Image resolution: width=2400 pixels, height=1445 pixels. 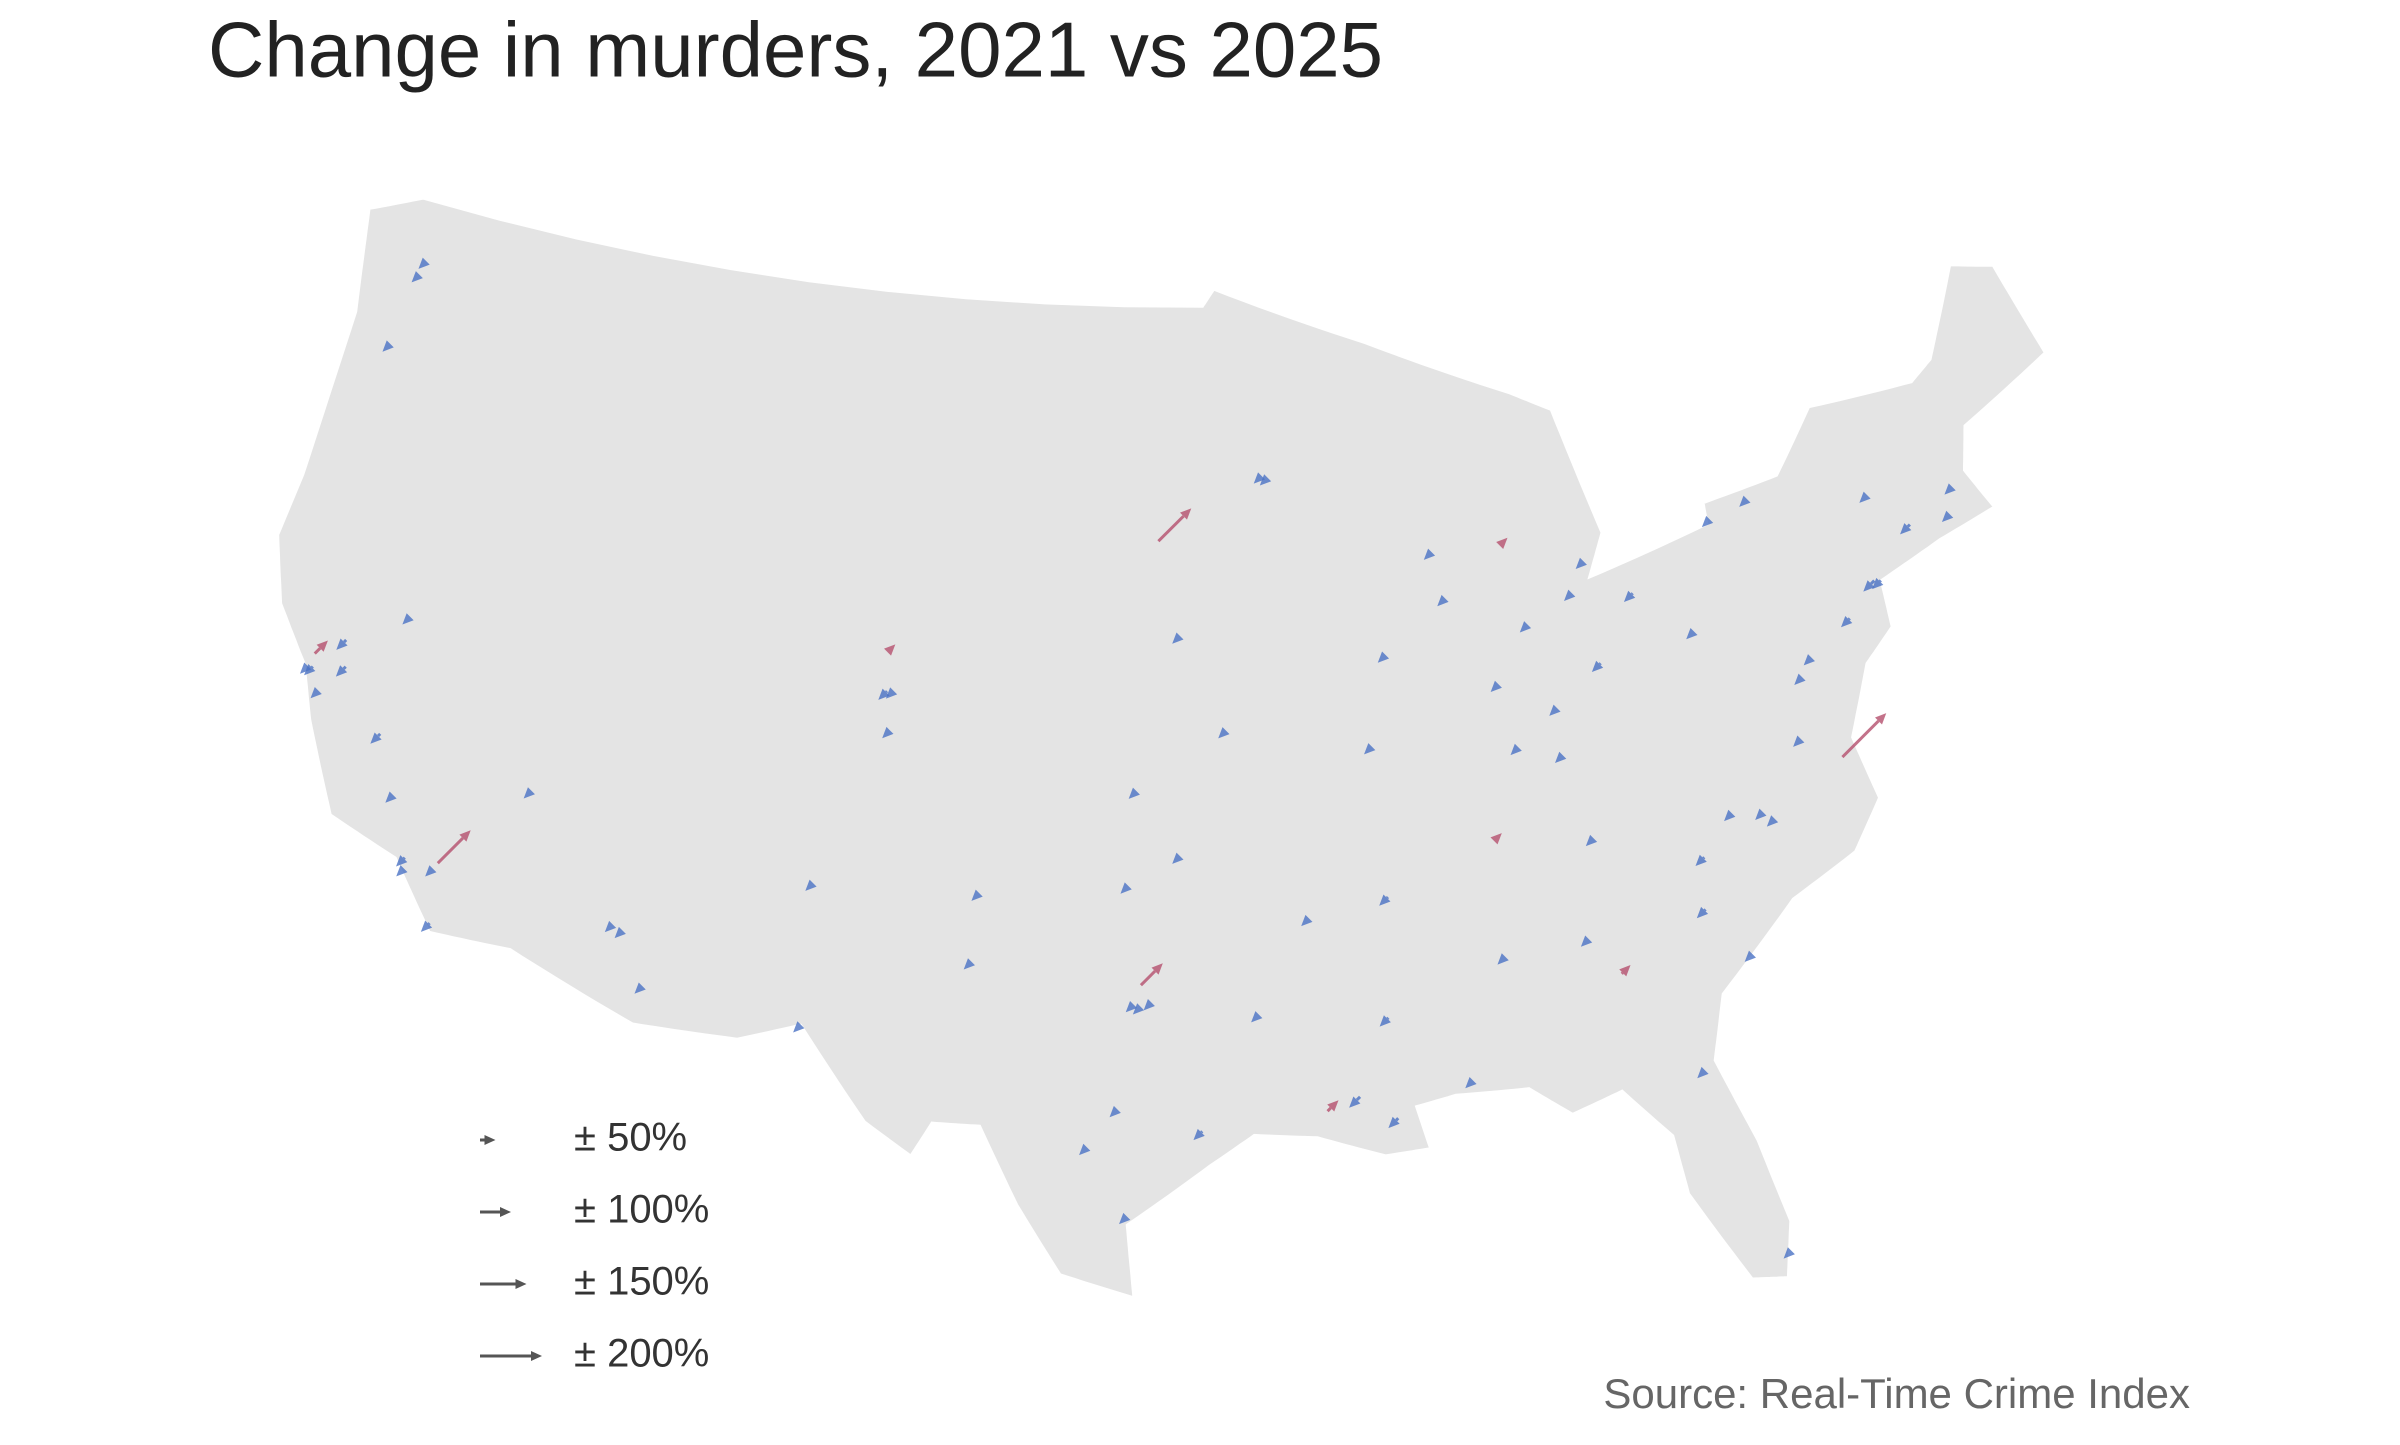 What do you see at coordinates (641, 1210) in the screenshot?
I see `legend-label: ± 100%` at bounding box center [641, 1210].